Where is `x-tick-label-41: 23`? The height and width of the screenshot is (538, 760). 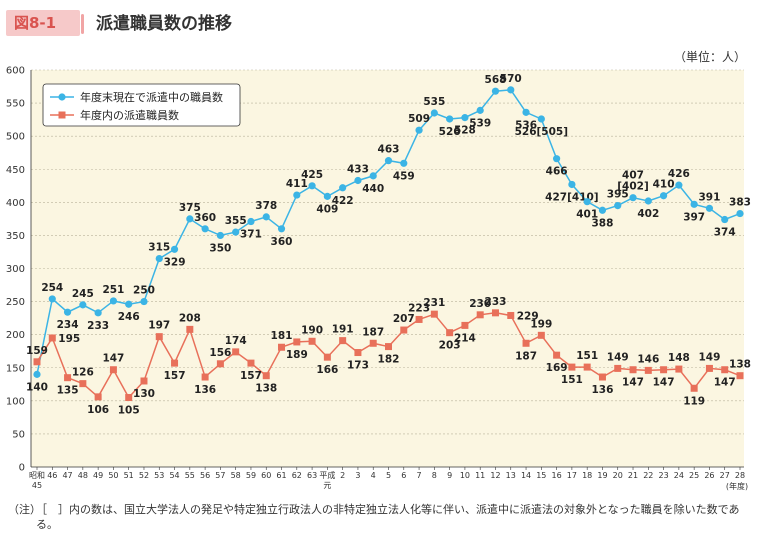
x-tick-label-41: 23 is located at coordinates (663, 475).